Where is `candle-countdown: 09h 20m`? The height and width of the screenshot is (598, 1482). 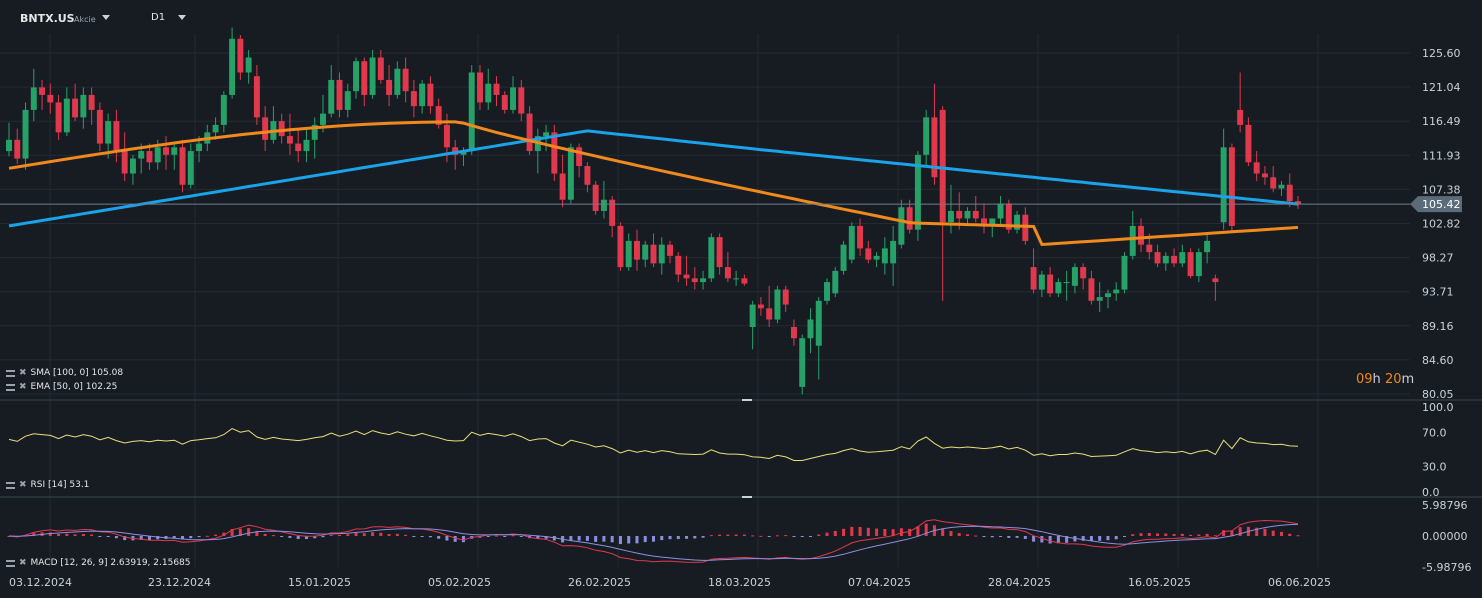 candle-countdown: 09h 20m is located at coordinates (1385, 379).